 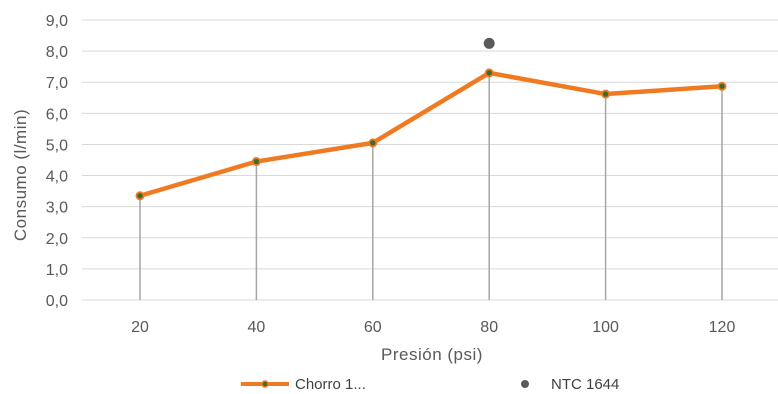 I want to click on y-tick-label: 3,0, so click(x=57, y=208).